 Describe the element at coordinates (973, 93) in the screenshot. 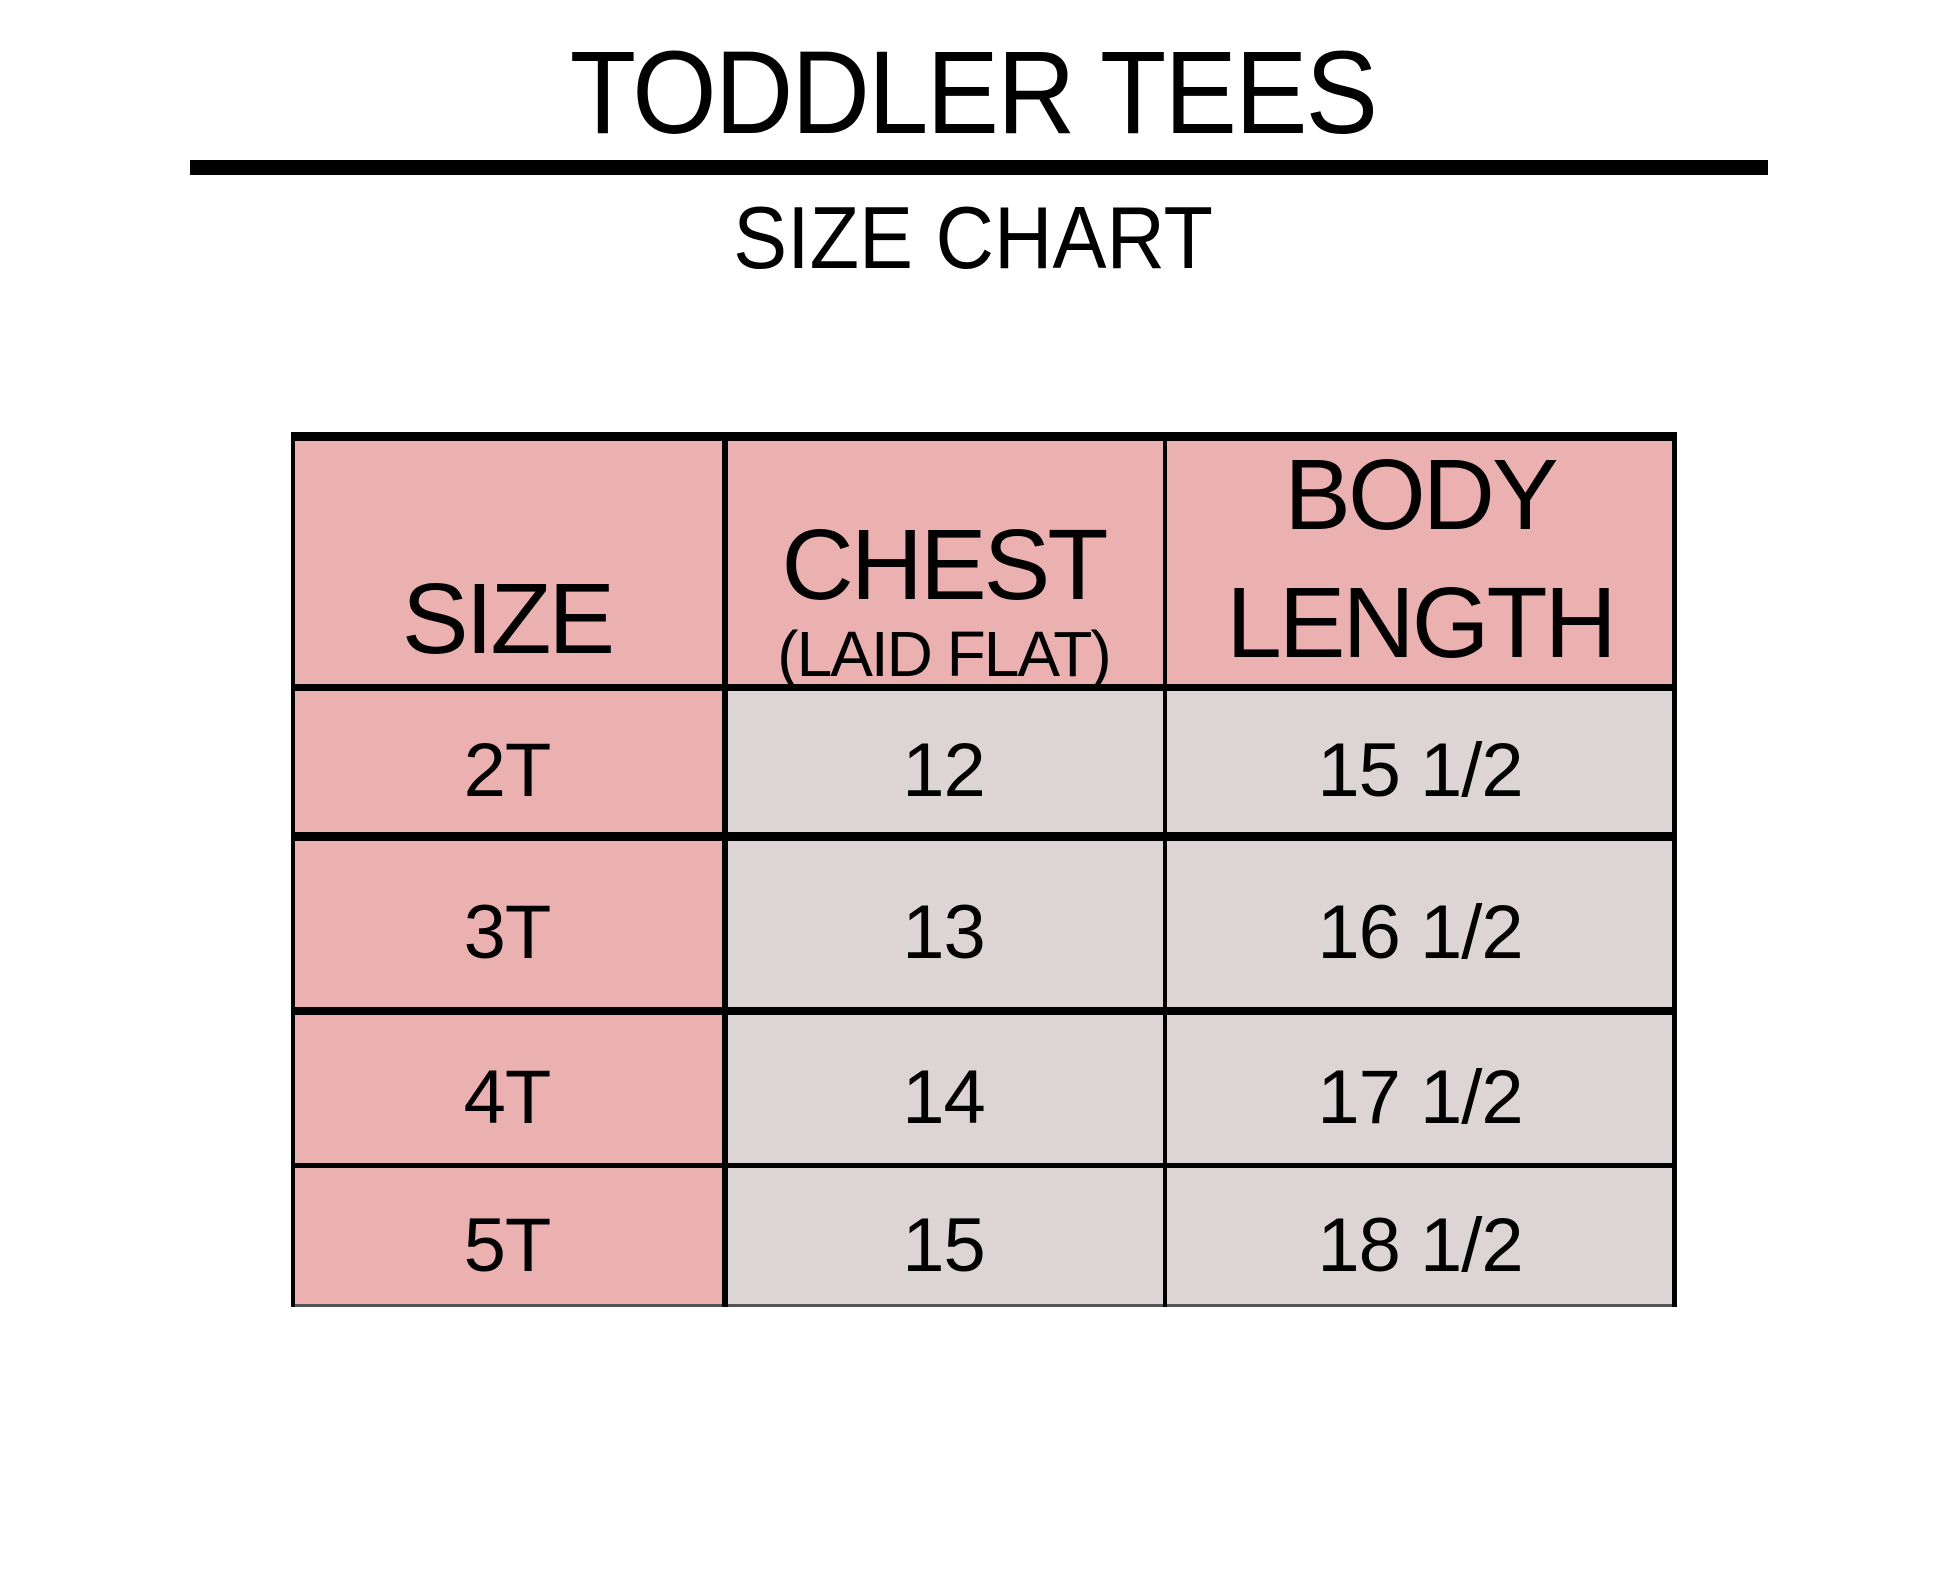

I see `page-title: TODDLER TEES` at that location.